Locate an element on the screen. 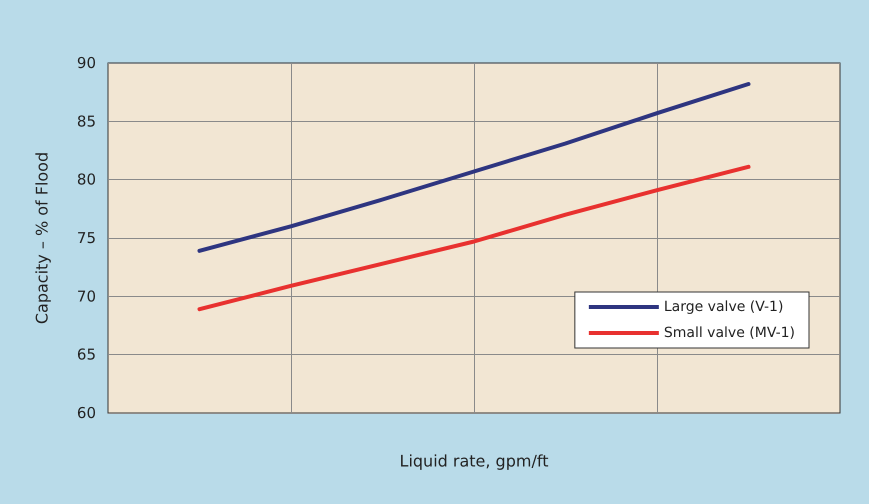 The height and width of the screenshot is (504, 869). y-tick-label: 85 is located at coordinates (86, 121).